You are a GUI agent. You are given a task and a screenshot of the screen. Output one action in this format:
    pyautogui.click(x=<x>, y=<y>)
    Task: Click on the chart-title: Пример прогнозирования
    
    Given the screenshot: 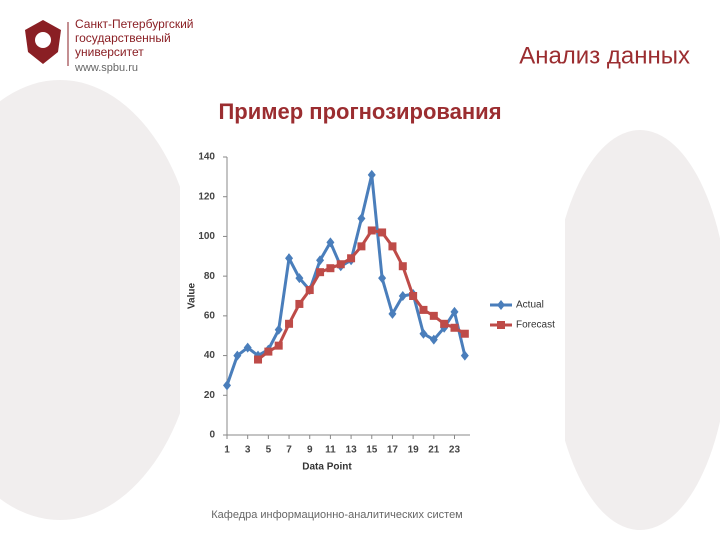 What is the action you would take?
    pyautogui.click(x=359, y=111)
    